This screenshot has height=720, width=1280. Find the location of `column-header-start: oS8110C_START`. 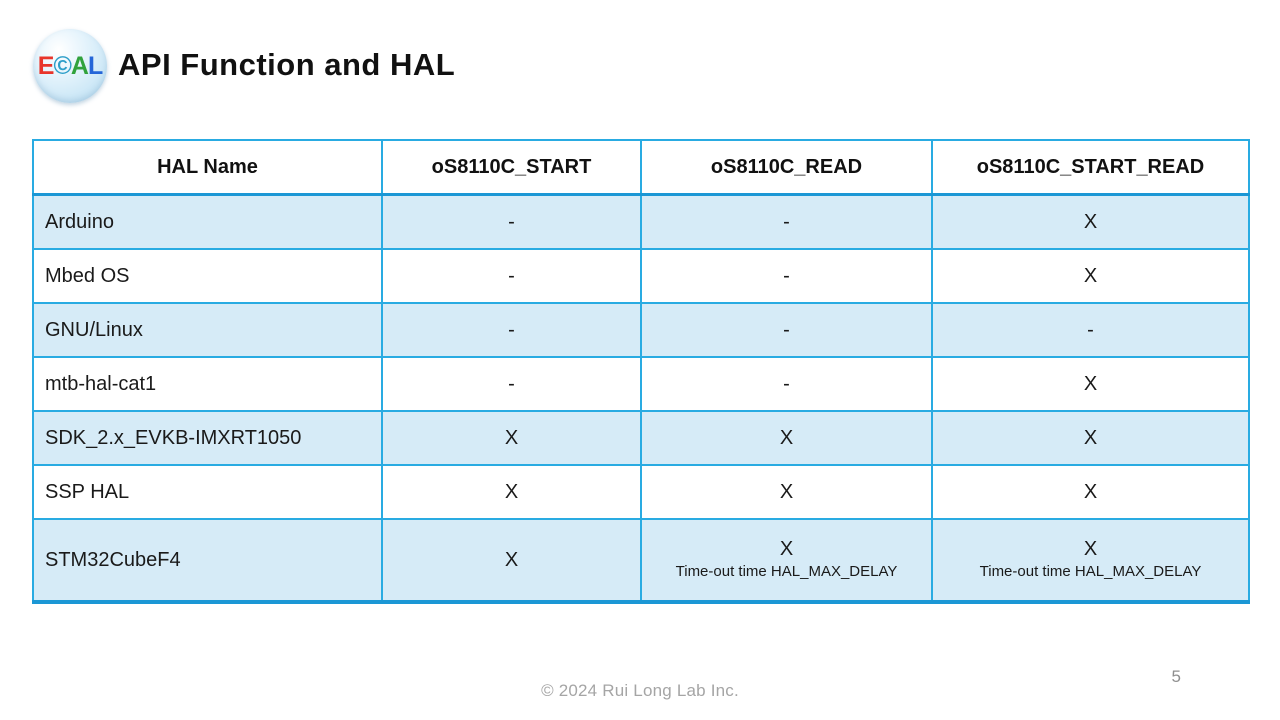

column-header-start: oS8110C_START is located at coordinates (511, 167).